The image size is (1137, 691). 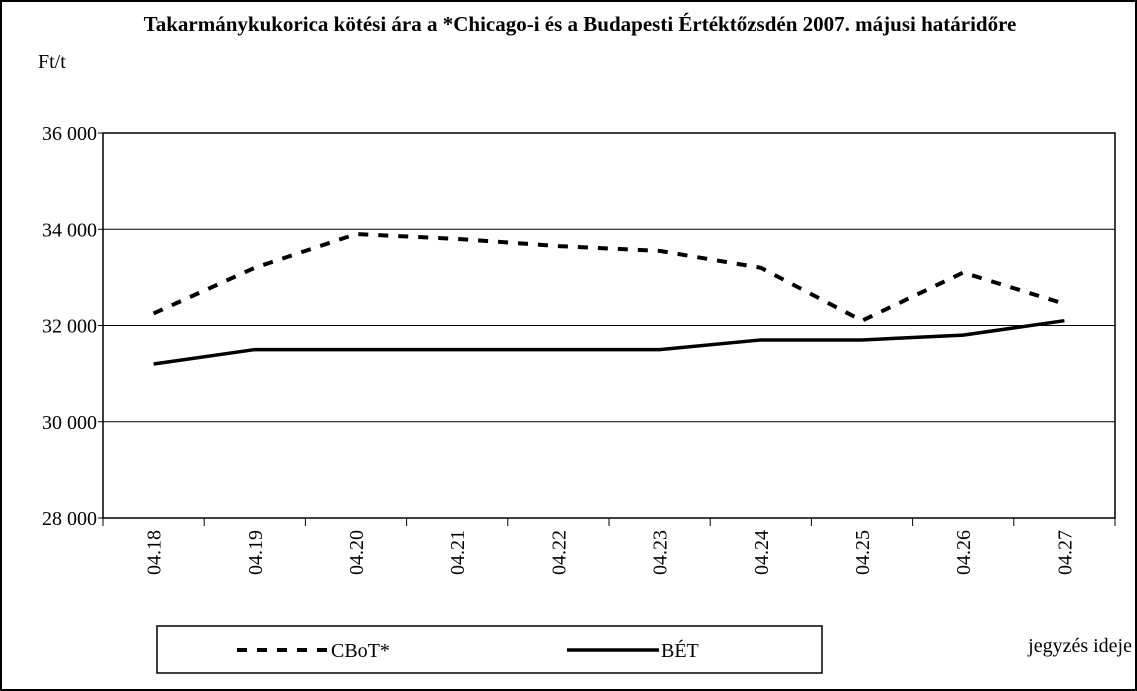 I want to click on y-tick-label: 30 000, so click(x=69, y=423).